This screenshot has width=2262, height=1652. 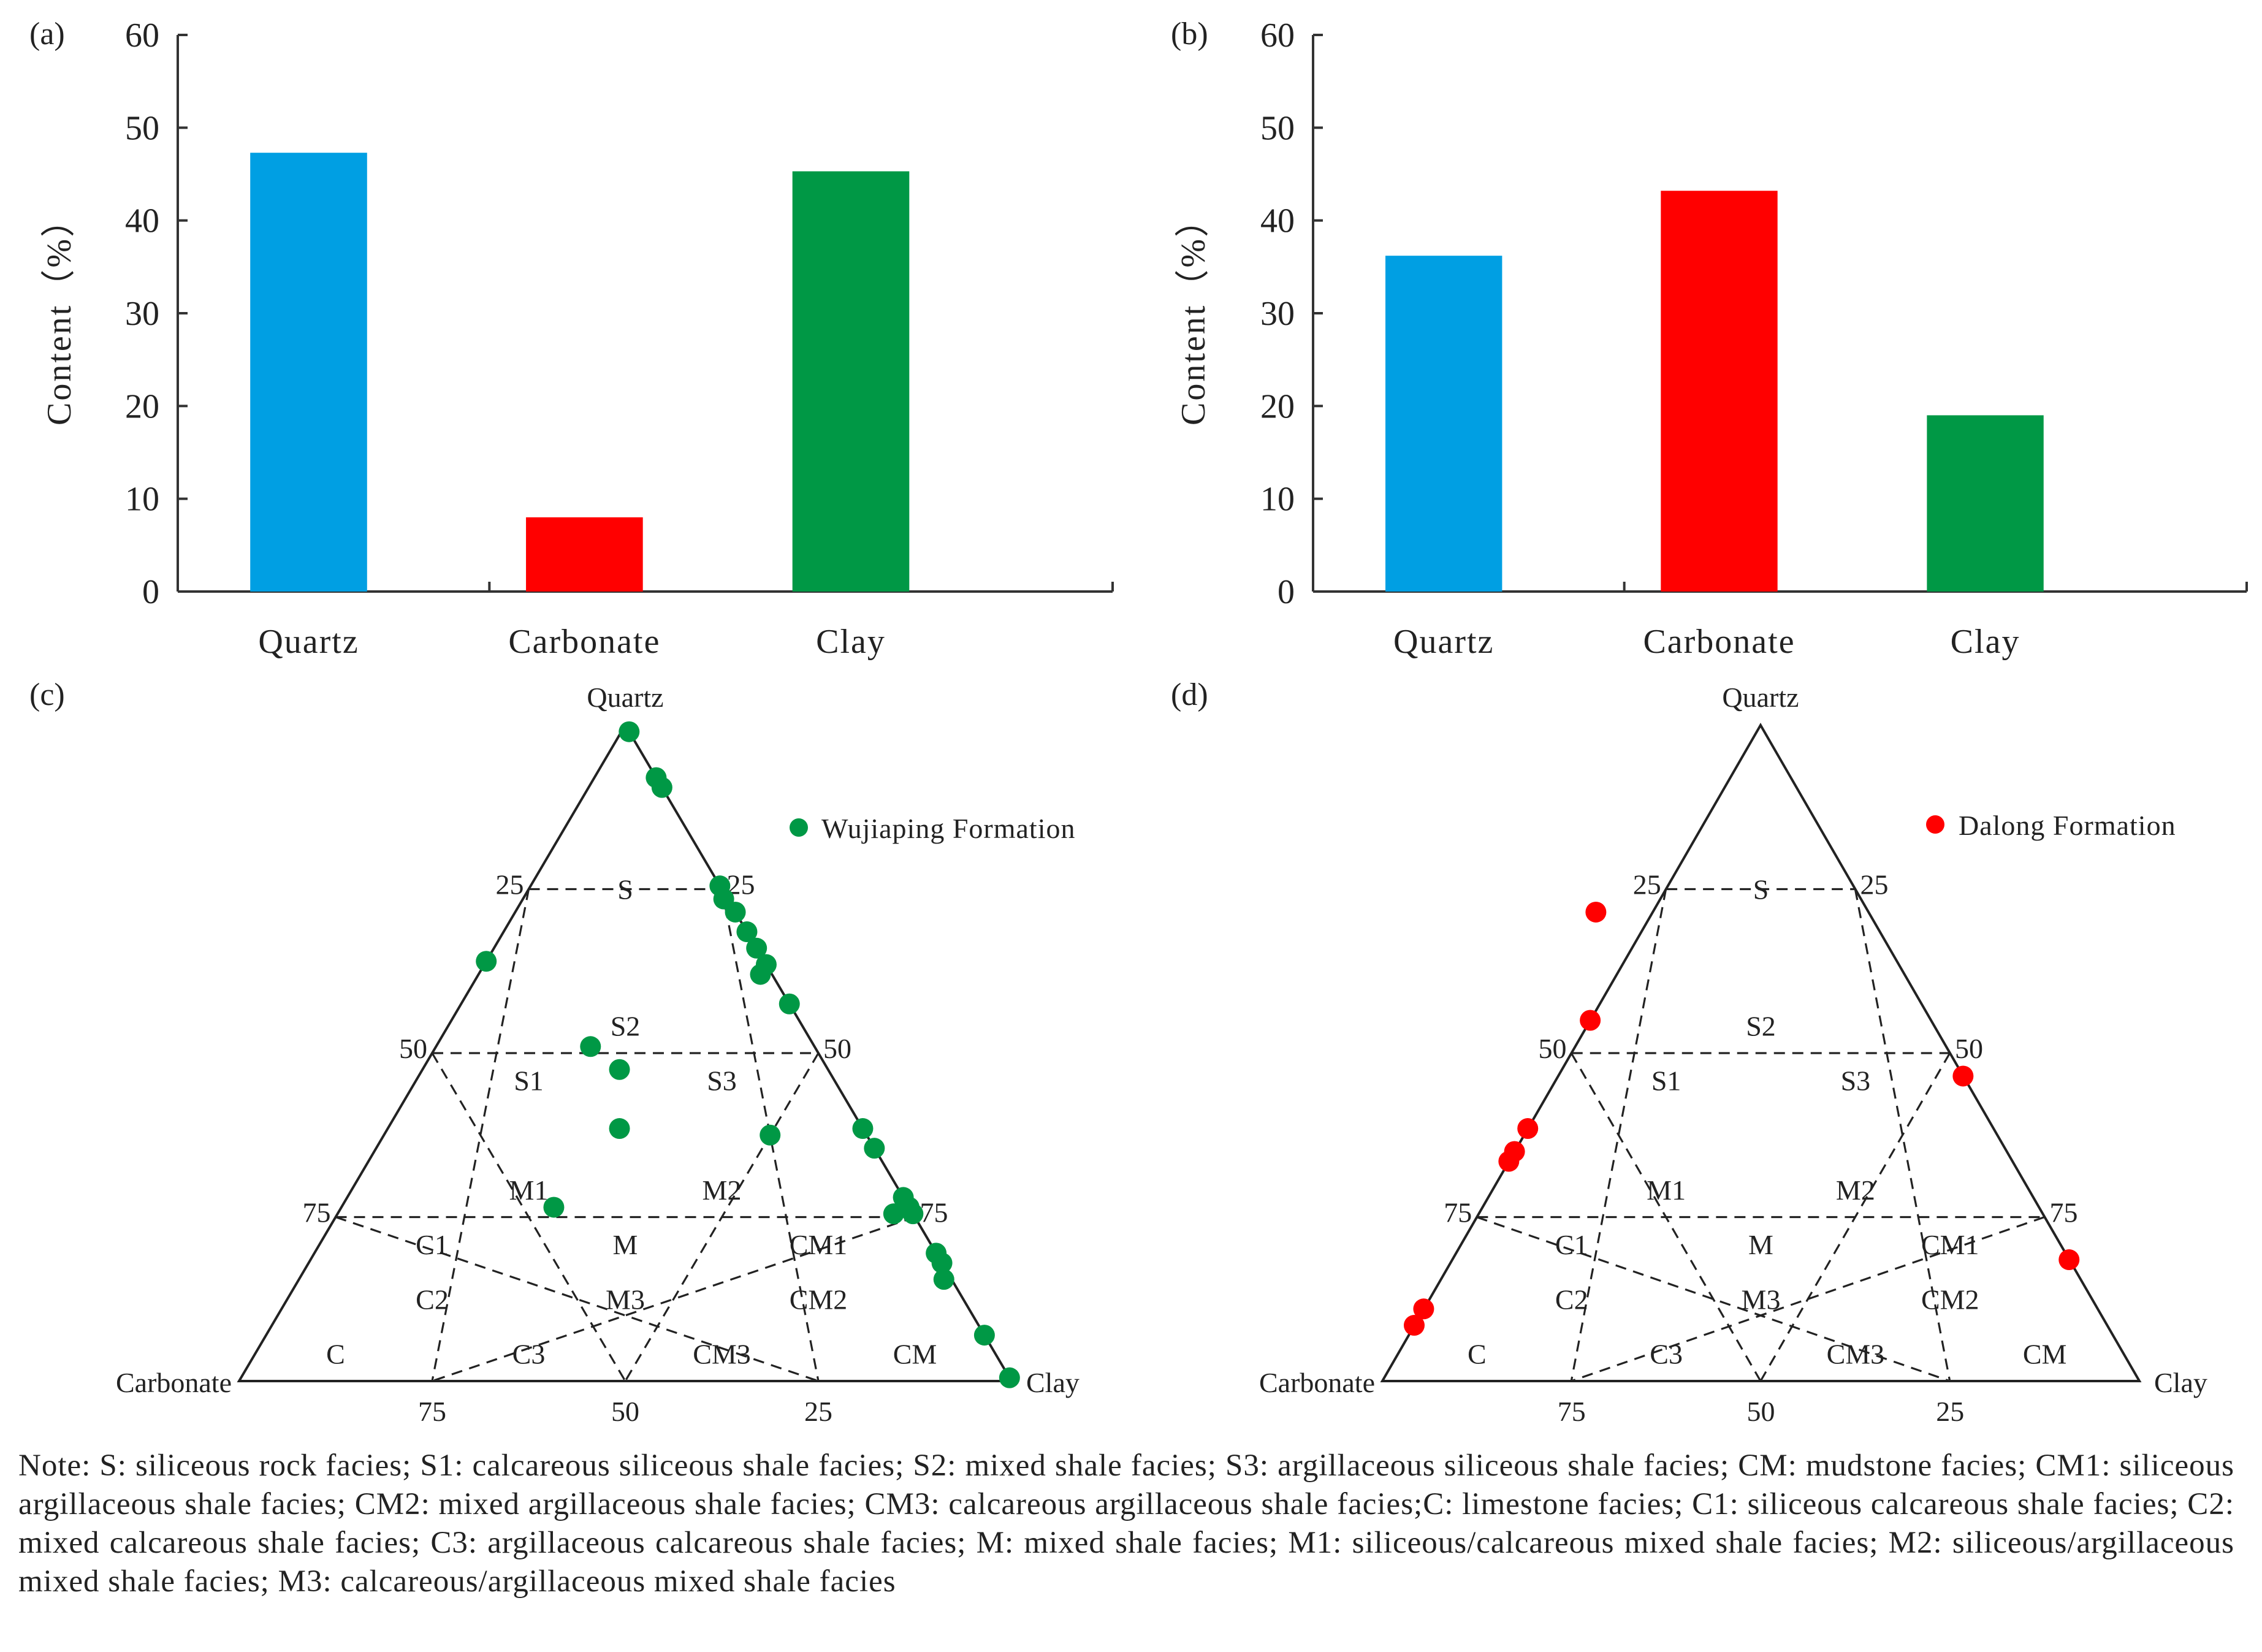 I want to click on y-tick-label: 20, so click(x=1278, y=406).